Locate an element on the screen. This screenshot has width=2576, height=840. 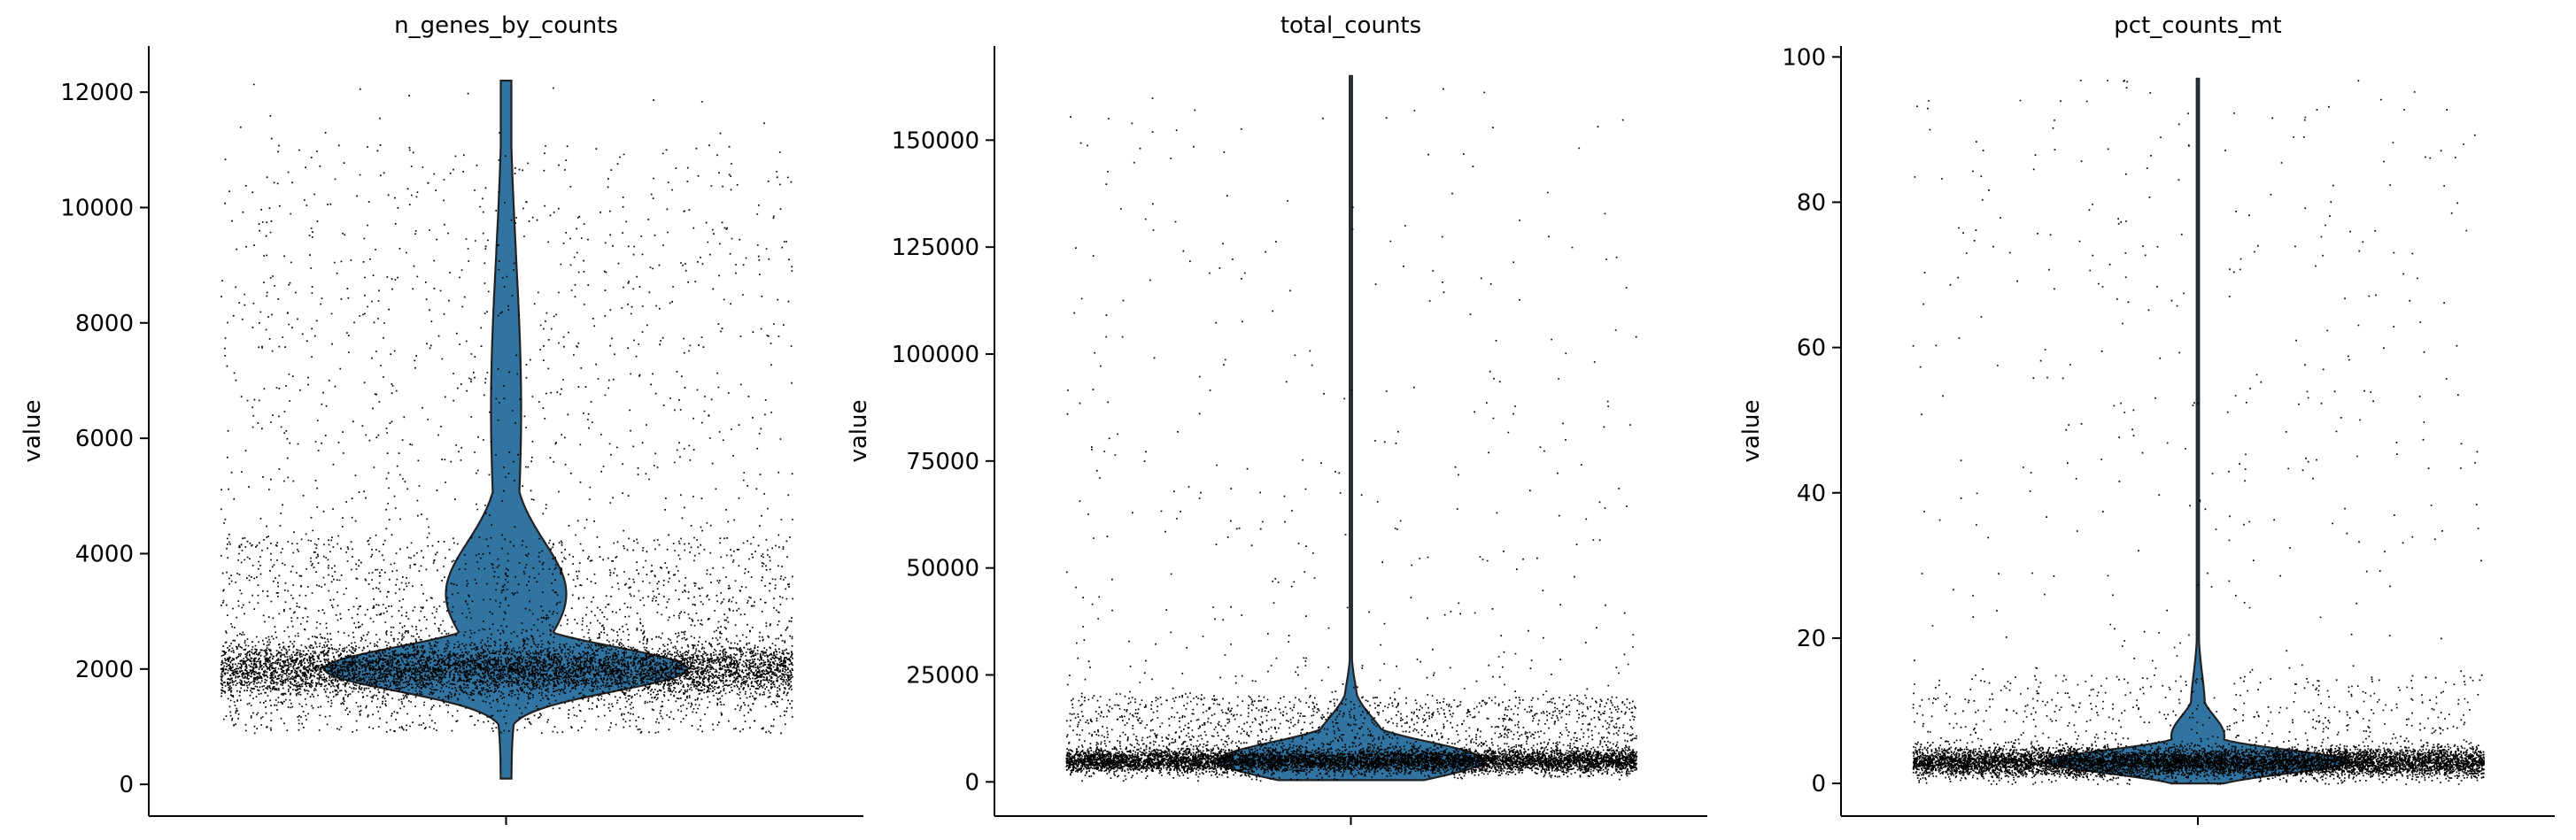
y-tick-label: 25000 is located at coordinates (942, 676).